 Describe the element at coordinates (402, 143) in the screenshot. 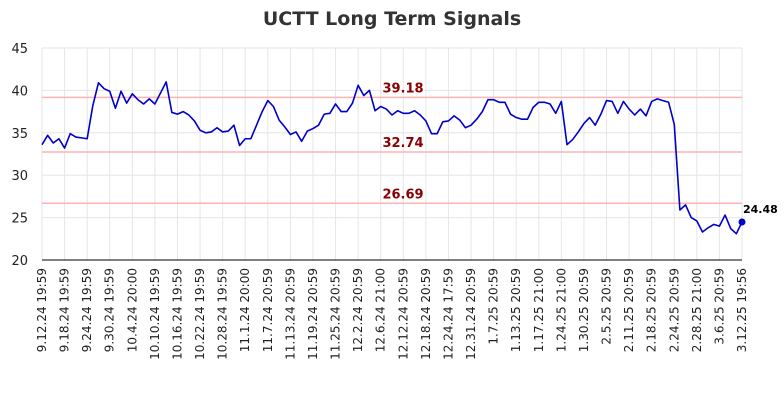

I see `signal-level-label: 32.74` at that location.